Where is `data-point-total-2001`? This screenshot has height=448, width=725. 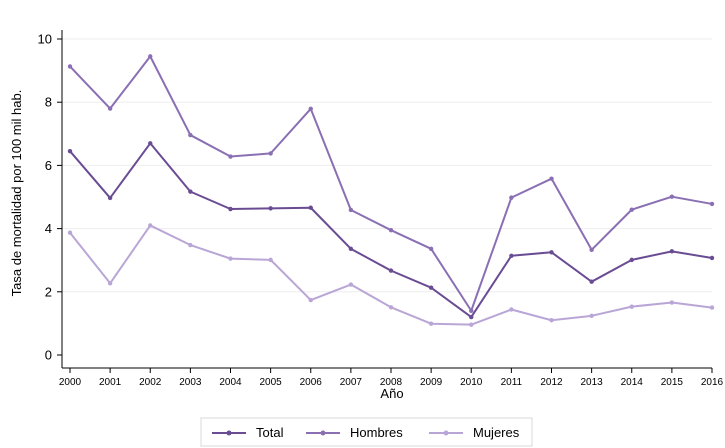
data-point-total-2001 is located at coordinates (110, 198).